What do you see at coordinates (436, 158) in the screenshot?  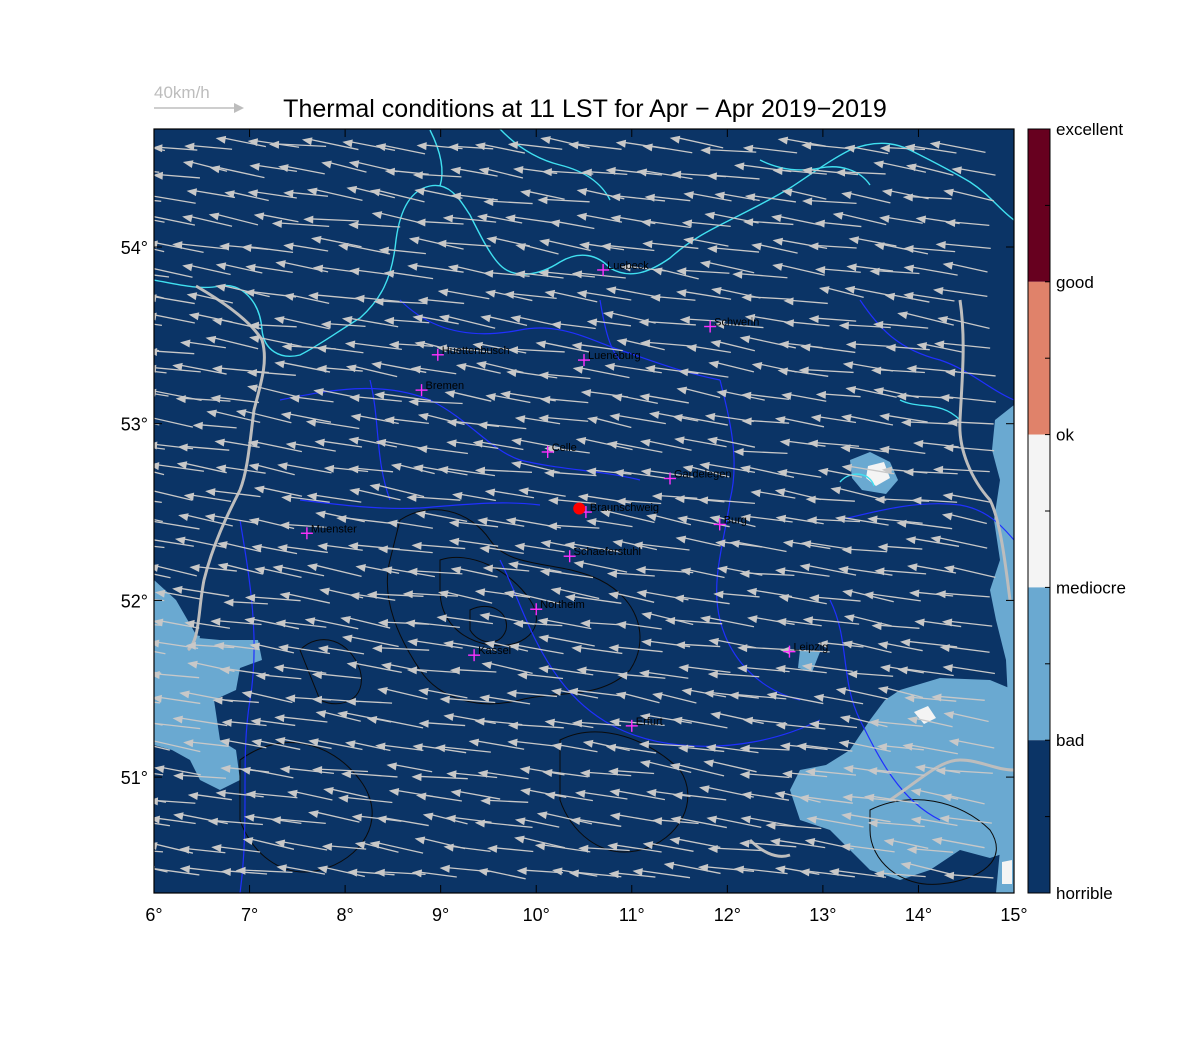 I see `coastline-jutland` at bounding box center [436, 158].